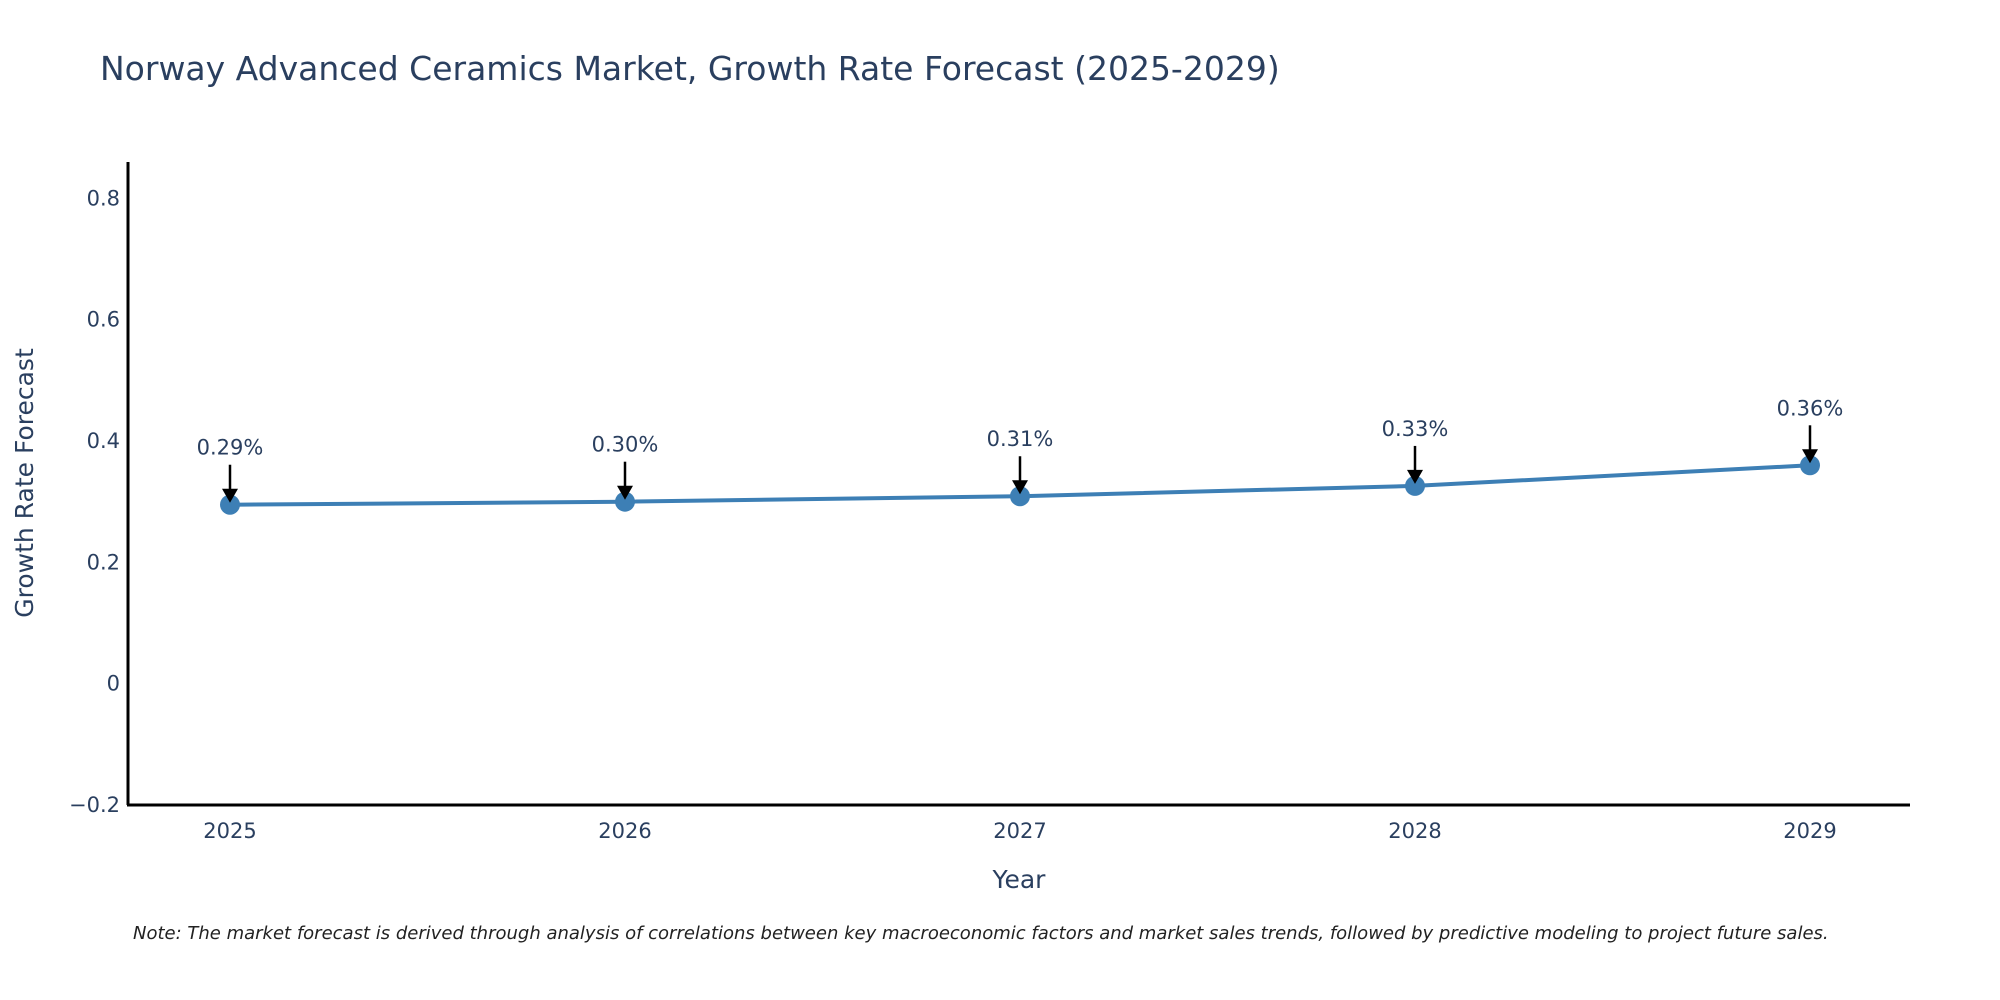 The width and height of the screenshot is (2000, 1000). Describe the element at coordinates (230, 448) in the screenshot. I see `data-label: 0.29%` at that location.